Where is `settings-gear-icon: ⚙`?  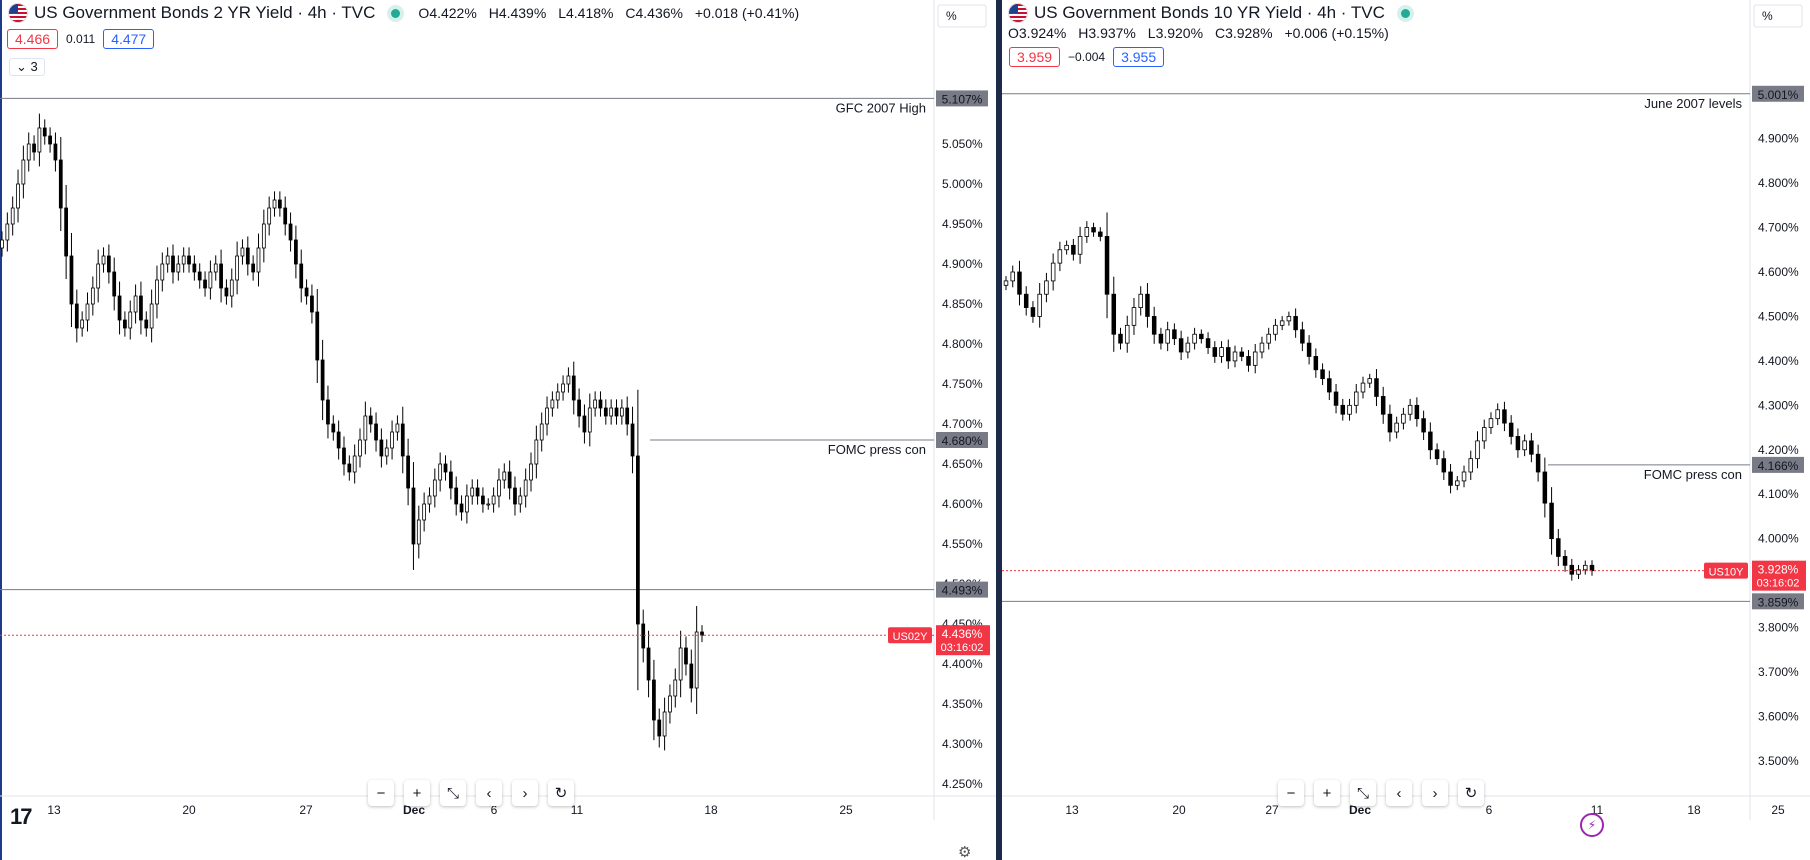
settings-gear-icon: ⚙ is located at coordinates (965, 852).